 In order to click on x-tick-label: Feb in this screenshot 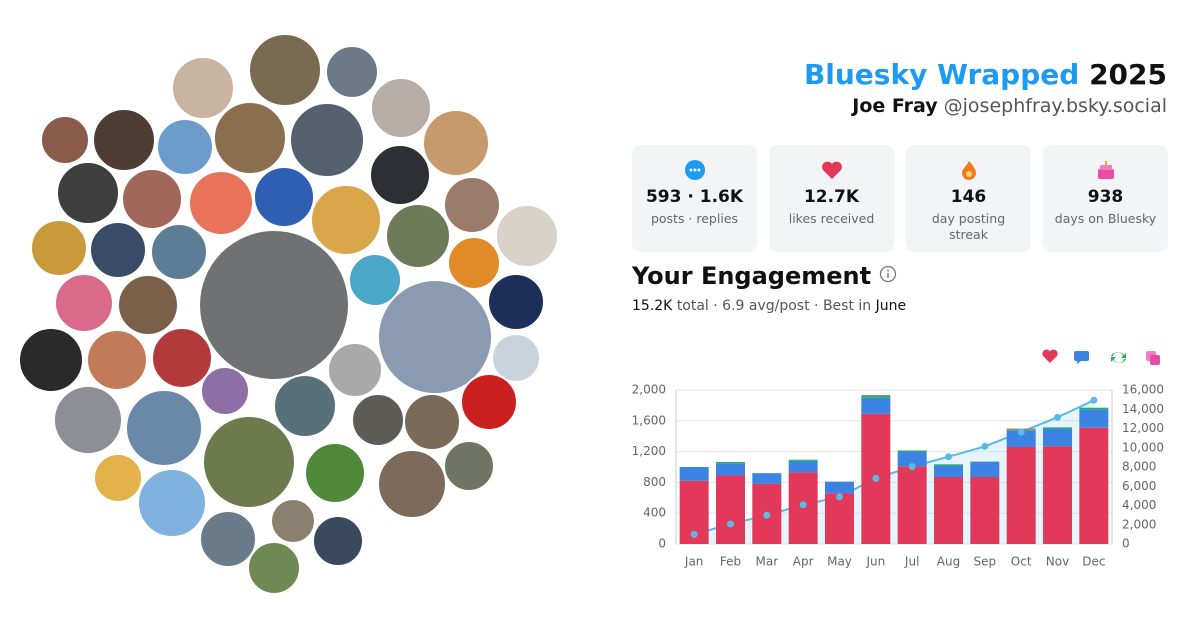, I will do `click(730, 562)`.